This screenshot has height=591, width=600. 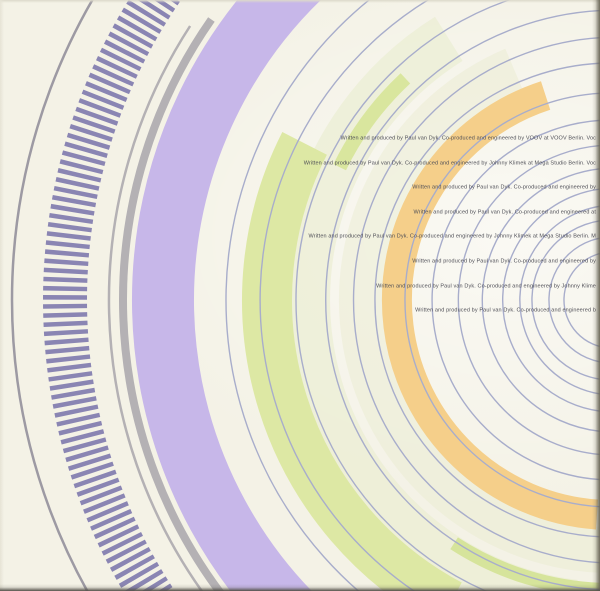 I want to click on scan-edge-top, so click(x=300, y=1).